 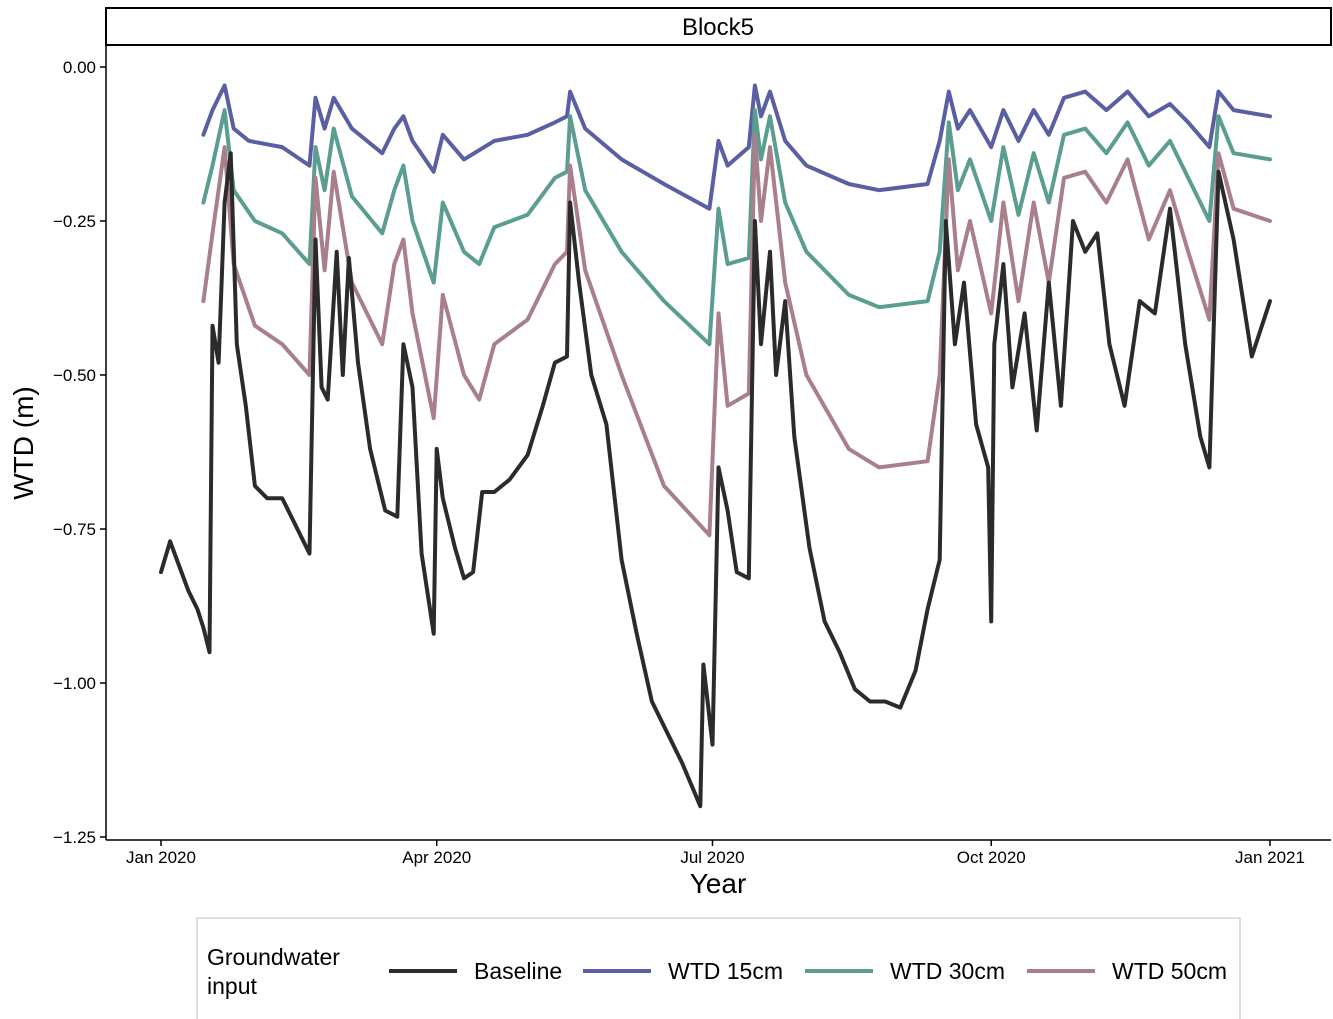 What do you see at coordinates (74, 221) in the screenshot?
I see `y-tick-label: −0.25` at bounding box center [74, 221].